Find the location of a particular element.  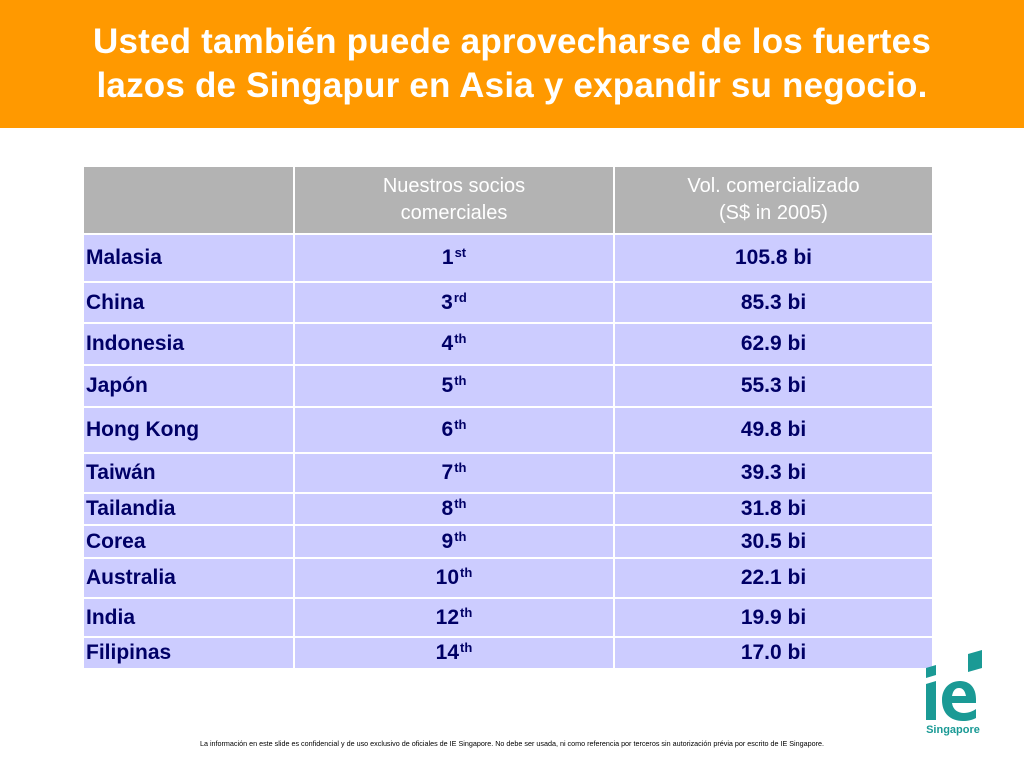

rank-number: 5 is located at coordinates (447, 385).